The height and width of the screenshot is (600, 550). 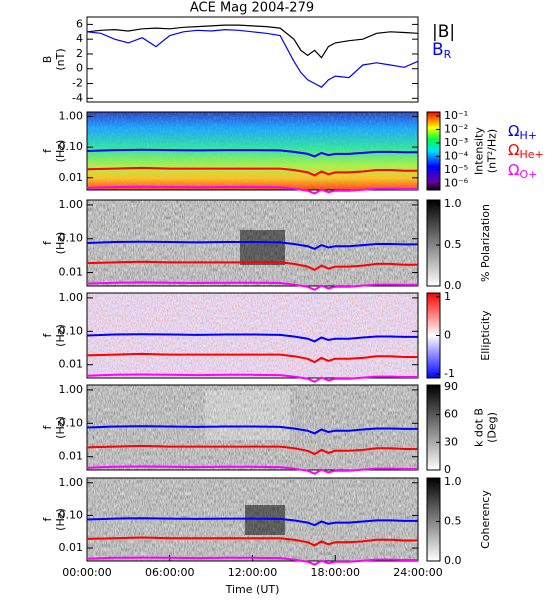 I want to click on x-tick-label: 00:00:00, so click(x=86, y=572).